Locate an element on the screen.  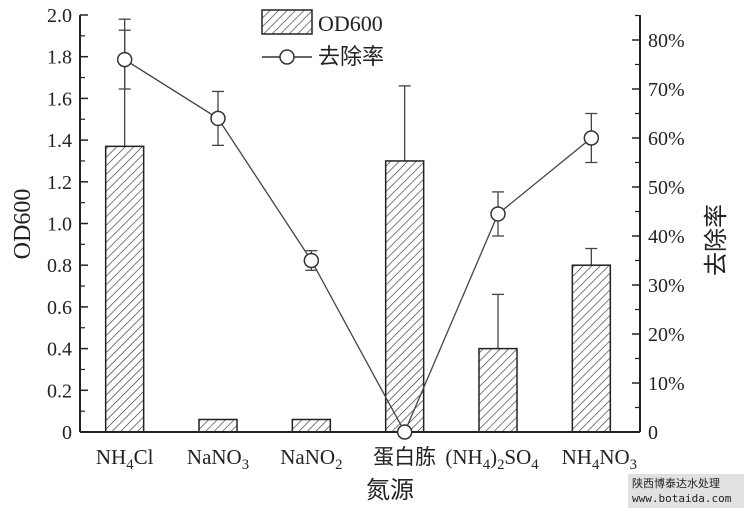
y-tick-label-left: 1.0 is located at coordinates (59, 225).